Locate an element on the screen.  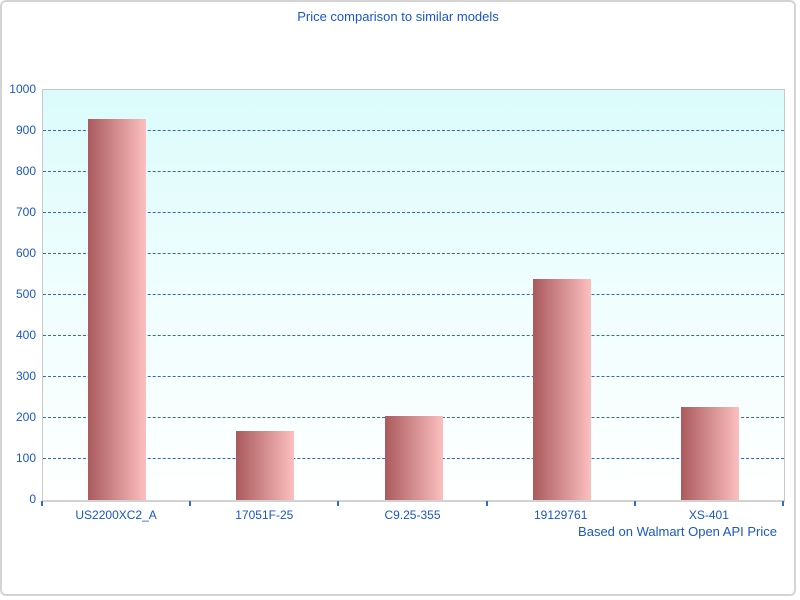
y-axis-tick-label: 200 is located at coordinates (25, 417).